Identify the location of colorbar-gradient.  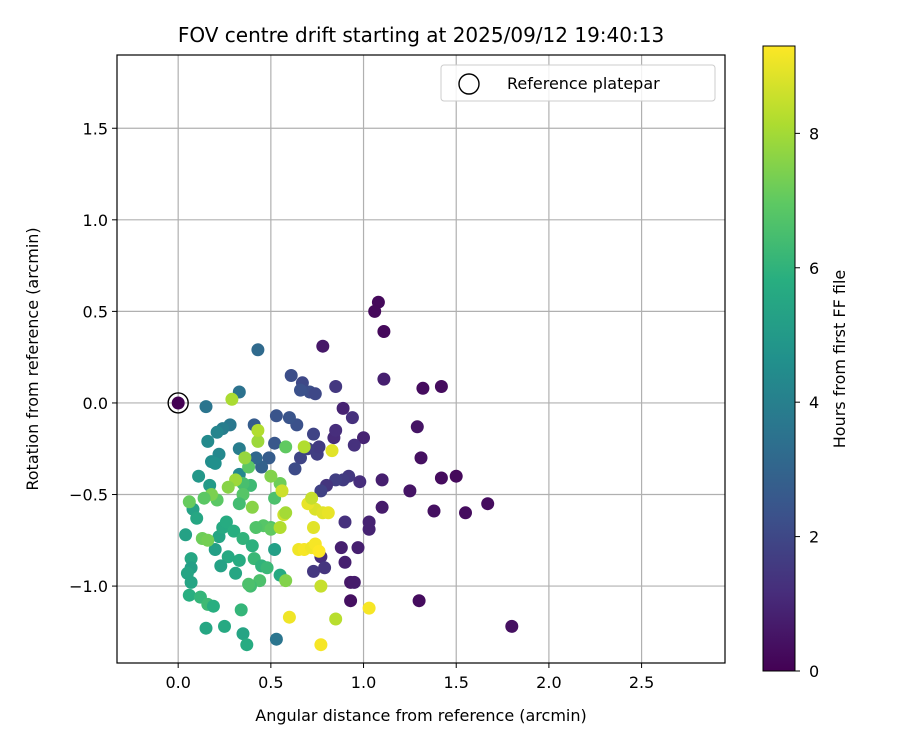
(779, 358).